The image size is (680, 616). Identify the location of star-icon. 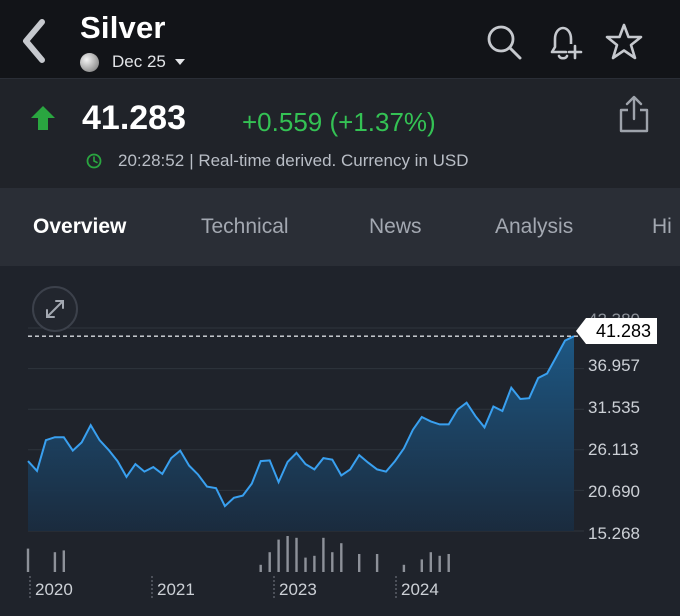
(624, 41).